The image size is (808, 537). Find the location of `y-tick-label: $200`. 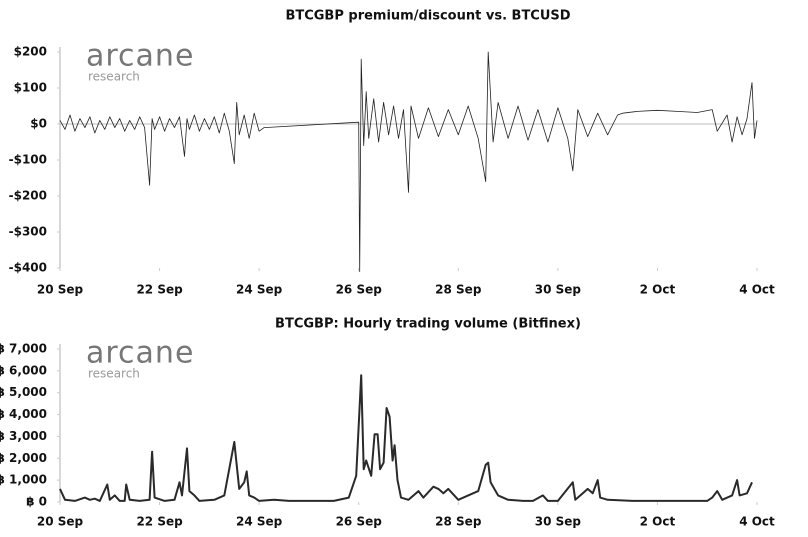

y-tick-label: $200 is located at coordinates (30, 52).